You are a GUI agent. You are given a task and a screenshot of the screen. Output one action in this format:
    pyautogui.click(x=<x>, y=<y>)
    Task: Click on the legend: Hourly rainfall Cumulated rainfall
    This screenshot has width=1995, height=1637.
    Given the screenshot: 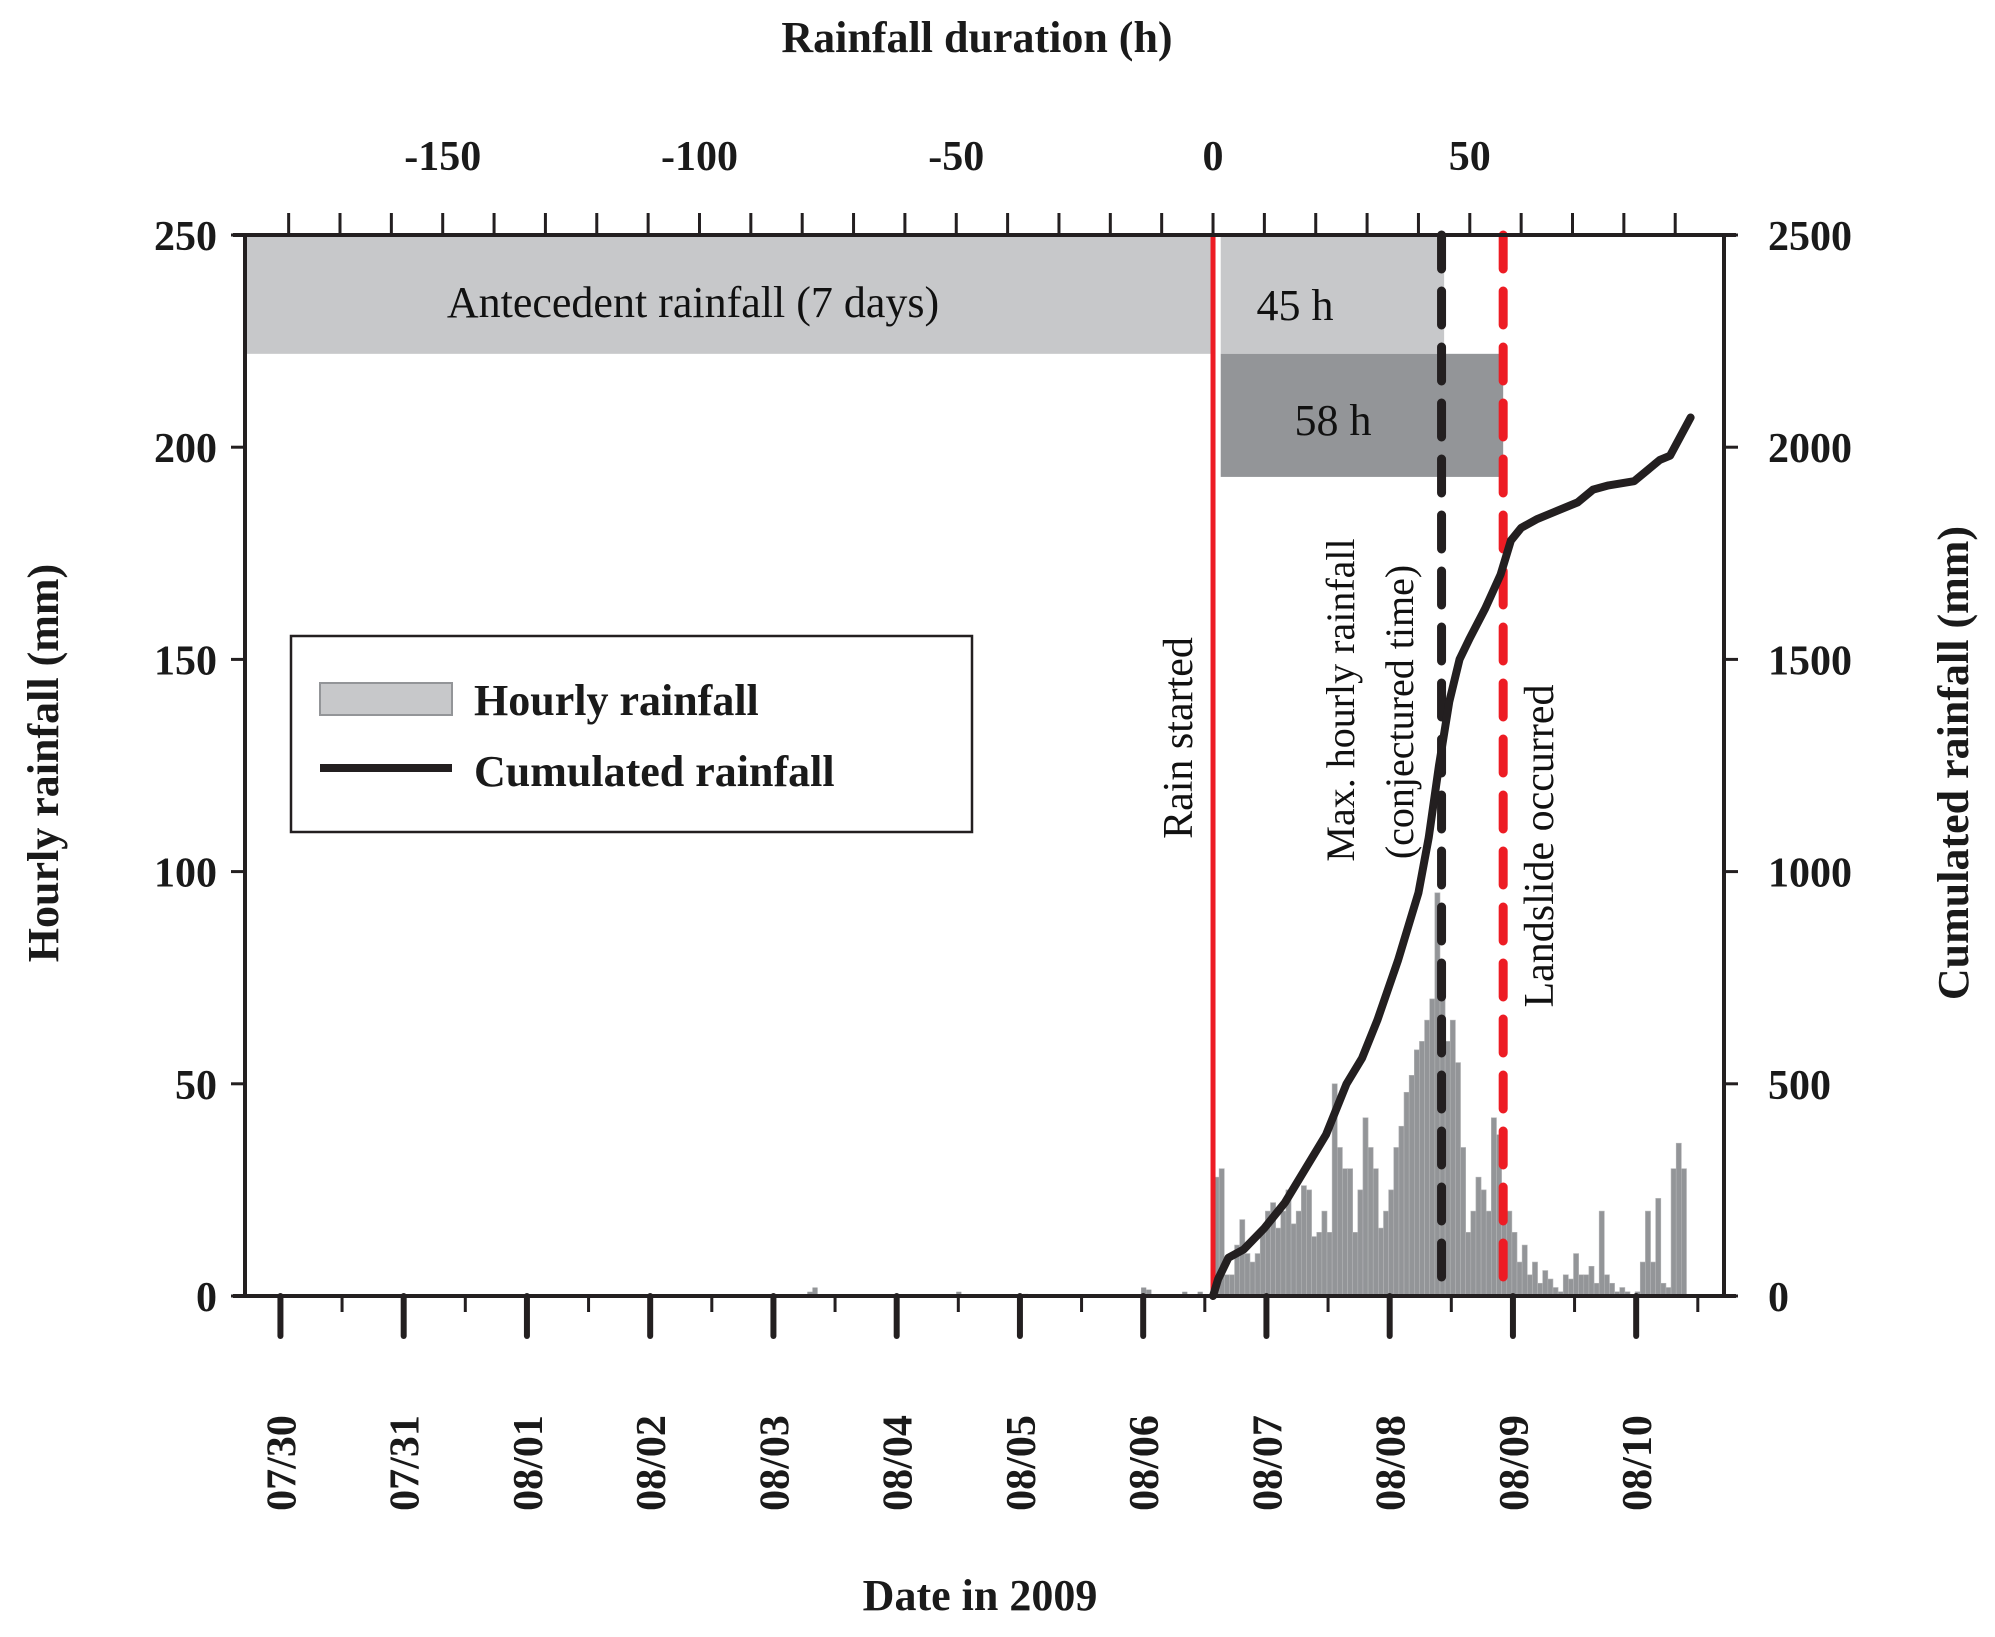 What is the action you would take?
    pyautogui.click(x=631, y=734)
    